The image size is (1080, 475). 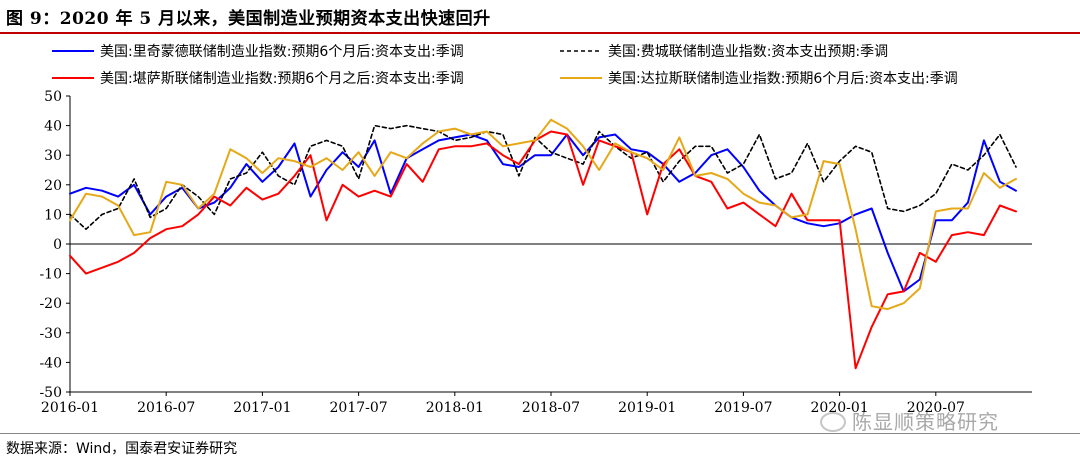 What do you see at coordinates (282, 51) in the screenshot?
I see `legend-label-1: 美国:里奇蒙德联储制造业指数:预期6个月后:资本支出:季调` at bounding box center [282, 51].